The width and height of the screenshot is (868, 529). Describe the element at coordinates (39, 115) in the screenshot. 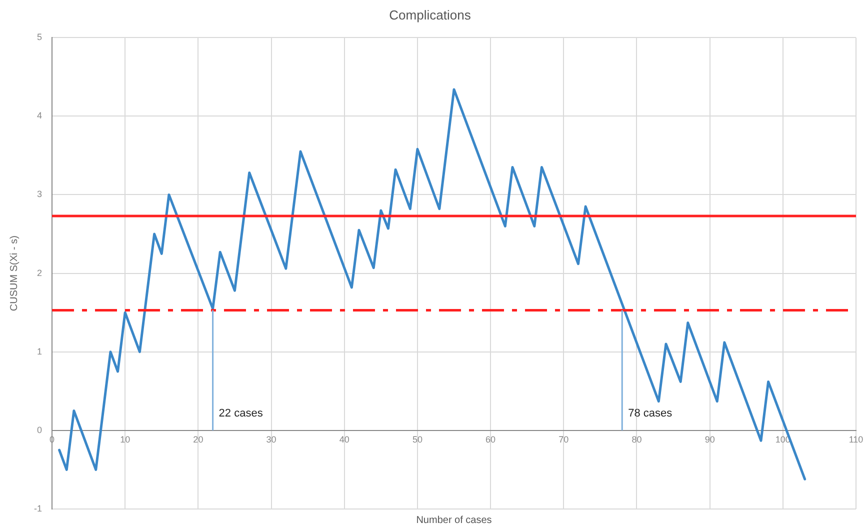

I see `y-tick-label: 4` at that location.